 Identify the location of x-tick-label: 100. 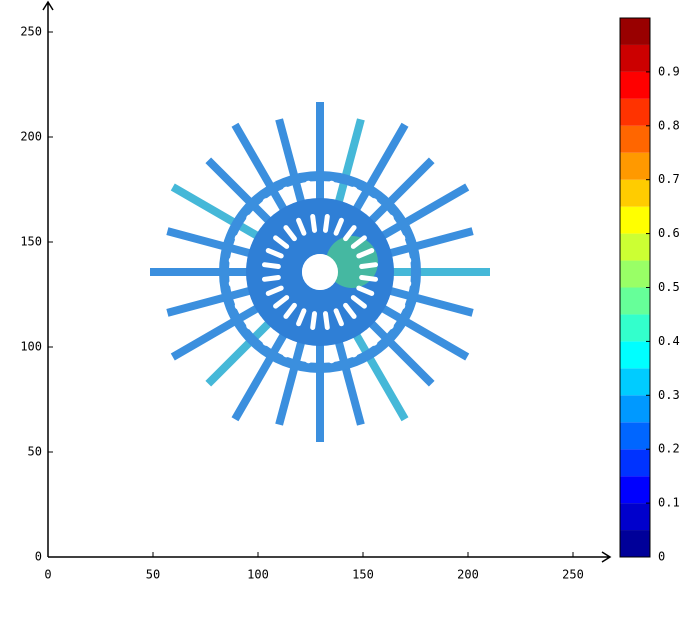
(258, 575).